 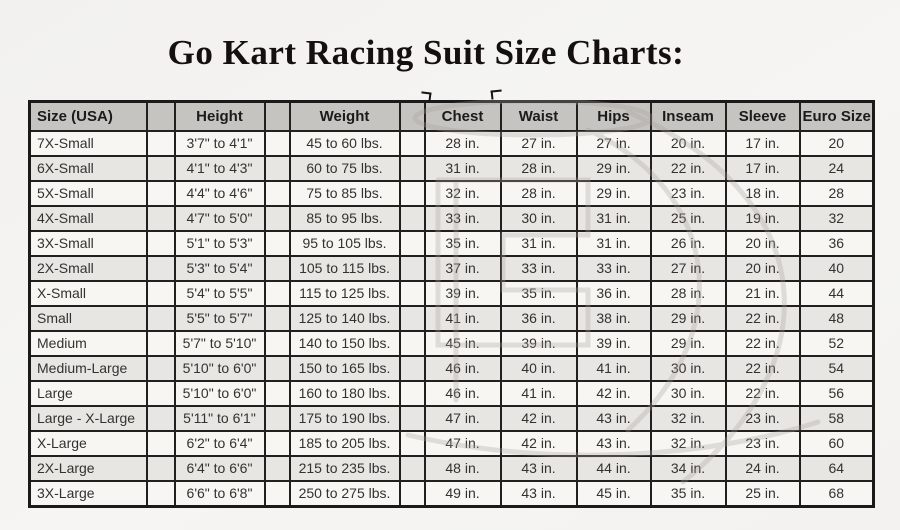 I want to click on cell-weight: 175 to 190 lbs., so click(x=344, y=418).